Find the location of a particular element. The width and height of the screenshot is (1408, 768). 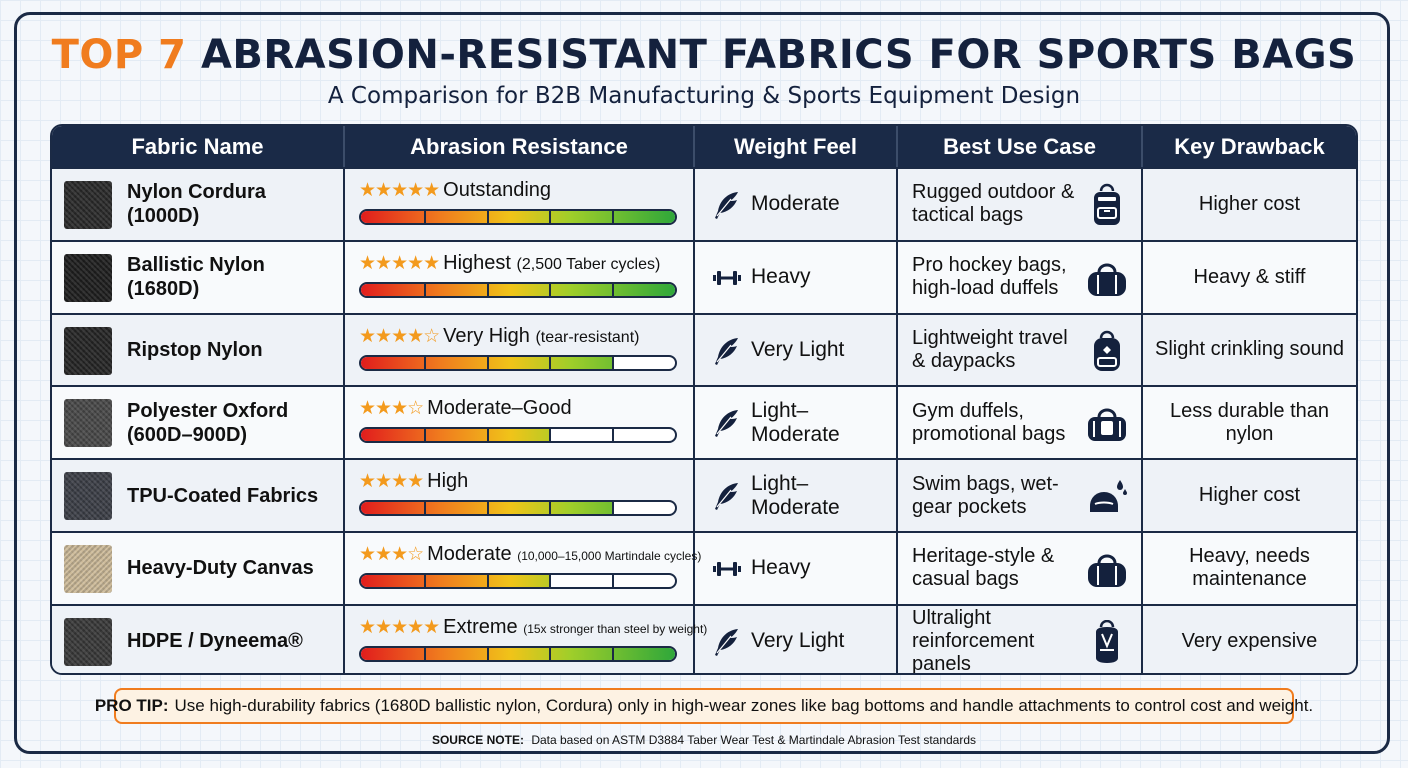

drawback-cell: Slight crinkling sound is located at coordinates (1249, 350).